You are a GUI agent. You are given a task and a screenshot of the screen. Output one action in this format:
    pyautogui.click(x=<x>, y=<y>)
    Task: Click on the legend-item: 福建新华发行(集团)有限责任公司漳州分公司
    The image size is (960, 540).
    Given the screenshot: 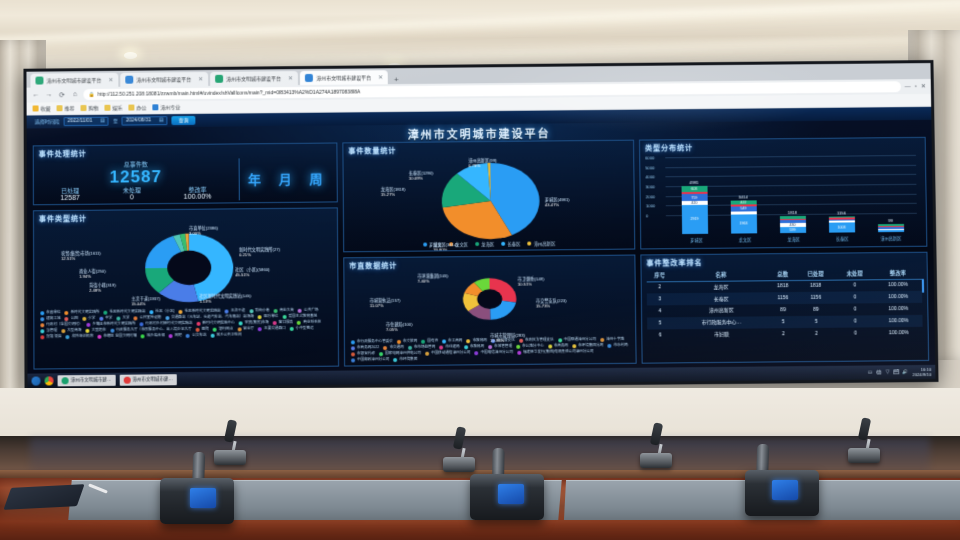 What is the action you would take?
    pyautogui.click(x=555, y=352)
    